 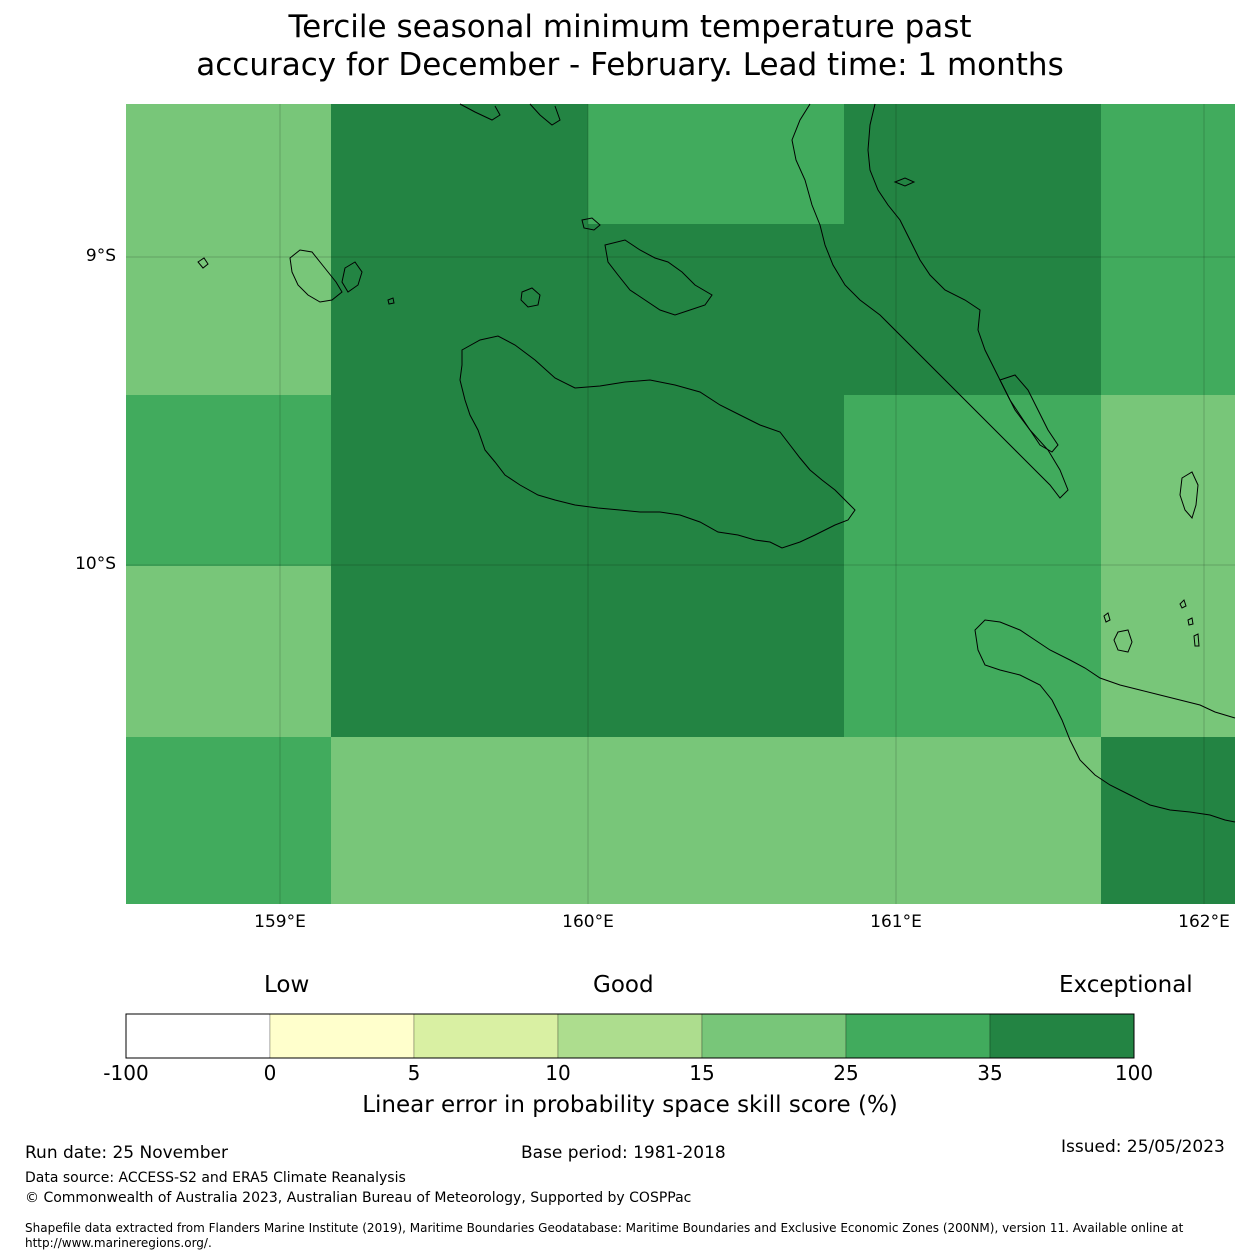 I want to click on malaita-coastline, so click(x=930, y=301).